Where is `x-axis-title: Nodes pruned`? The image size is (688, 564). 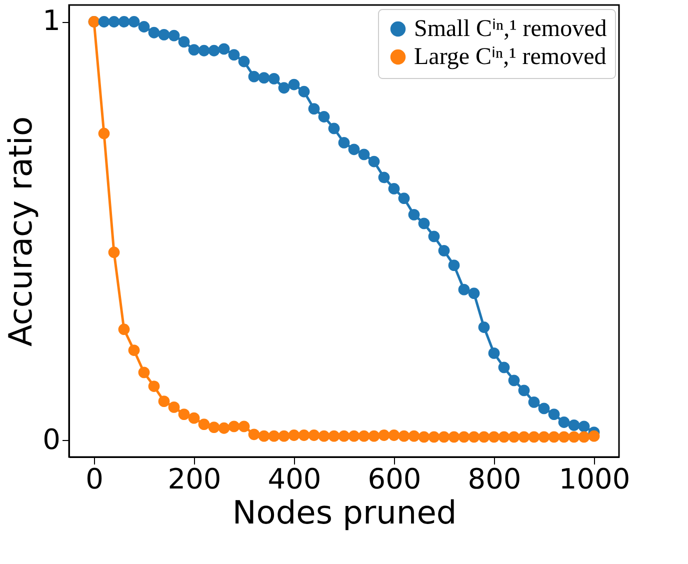 x-axis-title: Nodes pruned is located at coordinates (344, 513).